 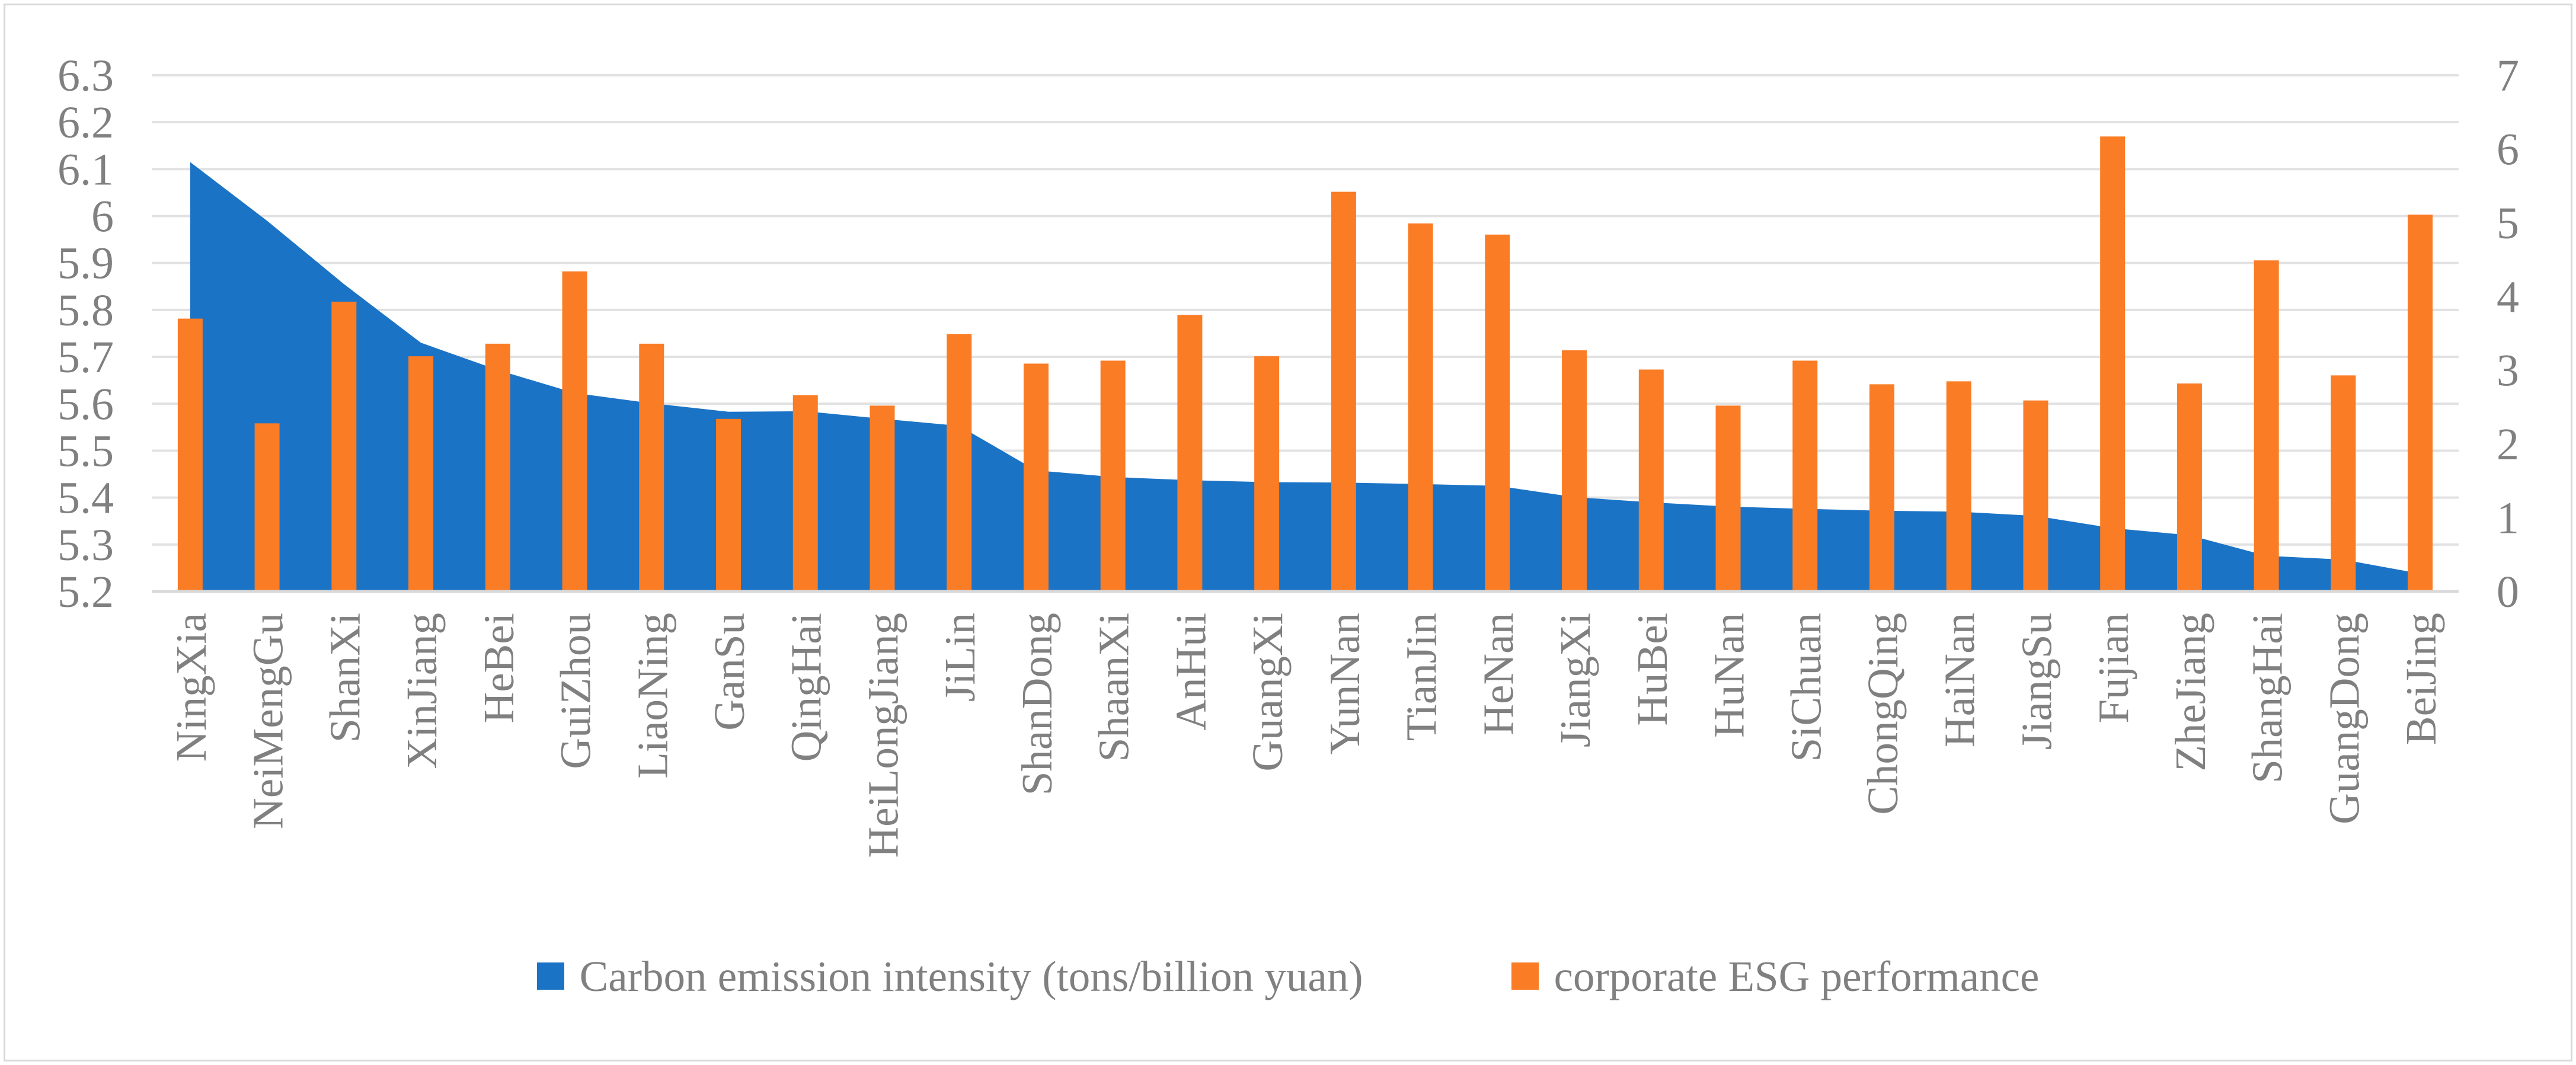 I want to click on bar-esg-NeiMengGu, so click(x=267, y=507).